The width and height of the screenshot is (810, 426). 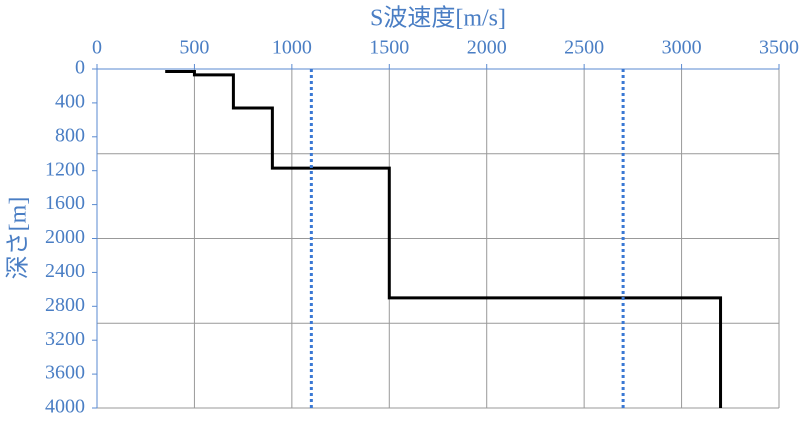 What do you see at coordinates (779, 48) in the screenshot?
I see `x-tick-label: 3500` at bounding box center [779, 48].